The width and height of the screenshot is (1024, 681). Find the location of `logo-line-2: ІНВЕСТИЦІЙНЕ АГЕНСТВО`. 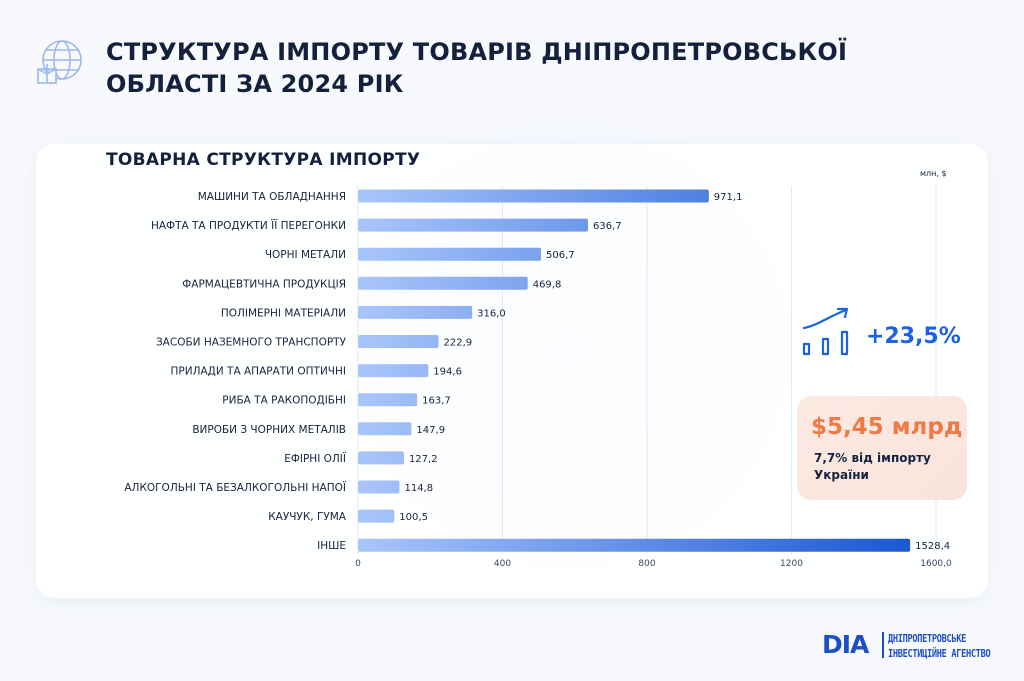

logo-line-2: ІНВЕСТИЦІЙНЕ АГЕНСТВО is located at coordinates (939, 654).